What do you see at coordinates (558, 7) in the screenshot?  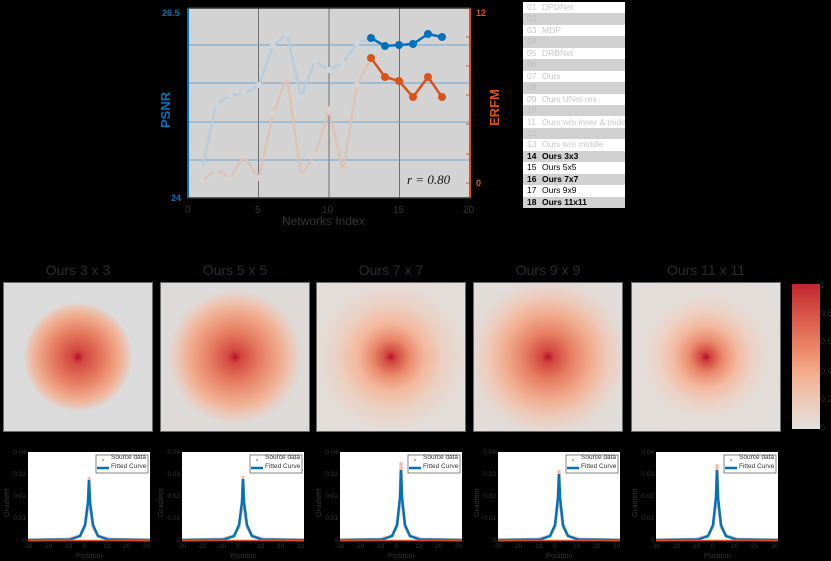 I see `legend-item-label: DPDNet` at bounding box center [558, 7].